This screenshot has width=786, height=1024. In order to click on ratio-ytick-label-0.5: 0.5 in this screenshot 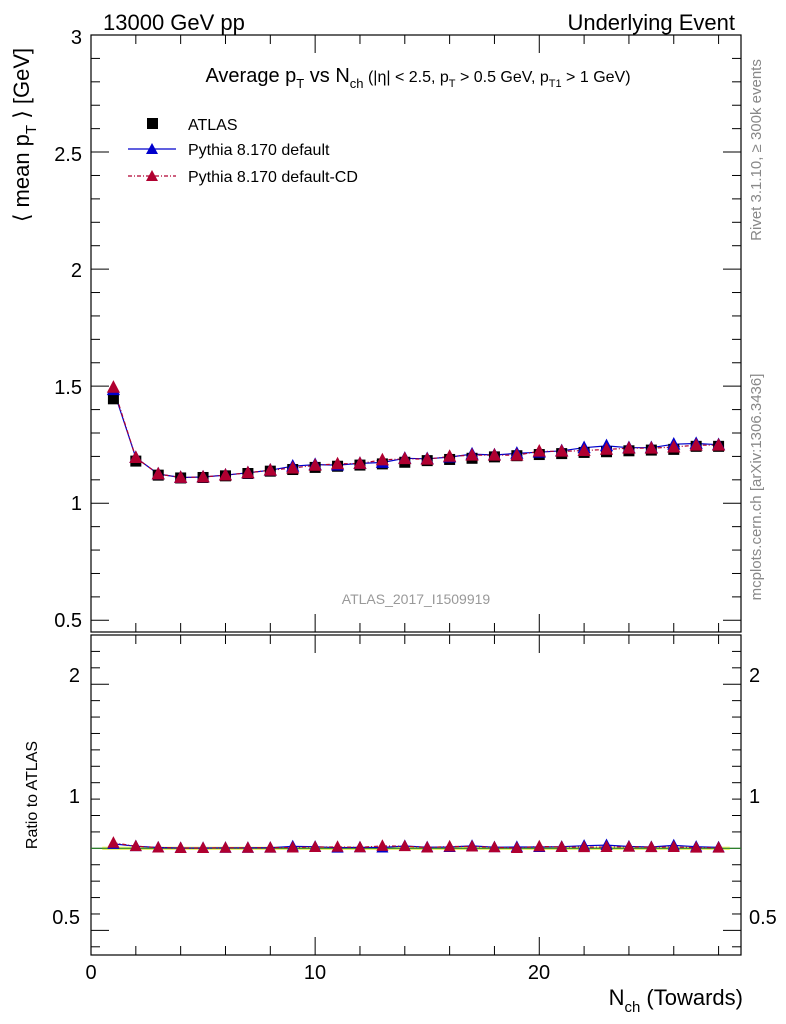, I will do `click(66, 918)`.